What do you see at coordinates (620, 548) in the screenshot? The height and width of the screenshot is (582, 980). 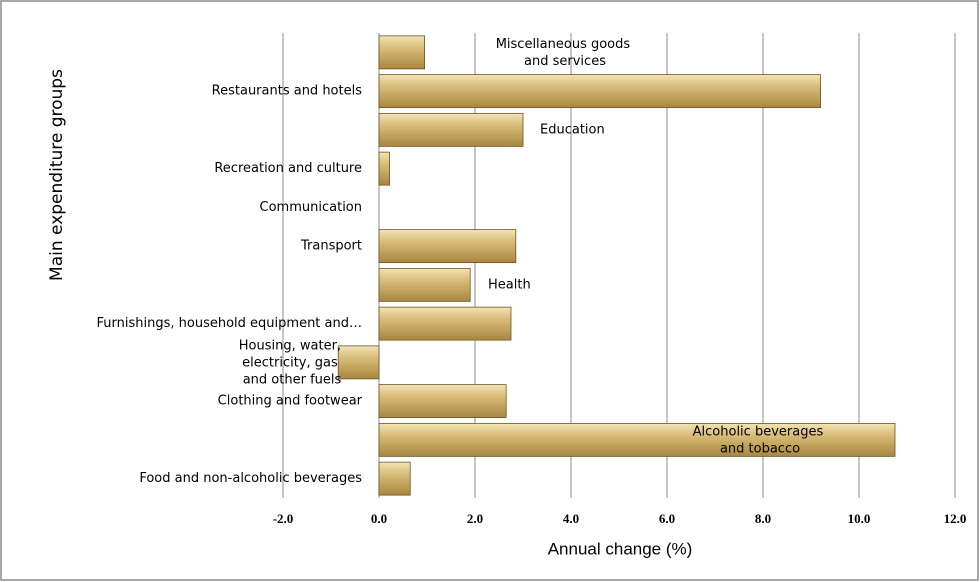 I see `x-axis-title: Annual change (%)` at bounding box center [620, 548].